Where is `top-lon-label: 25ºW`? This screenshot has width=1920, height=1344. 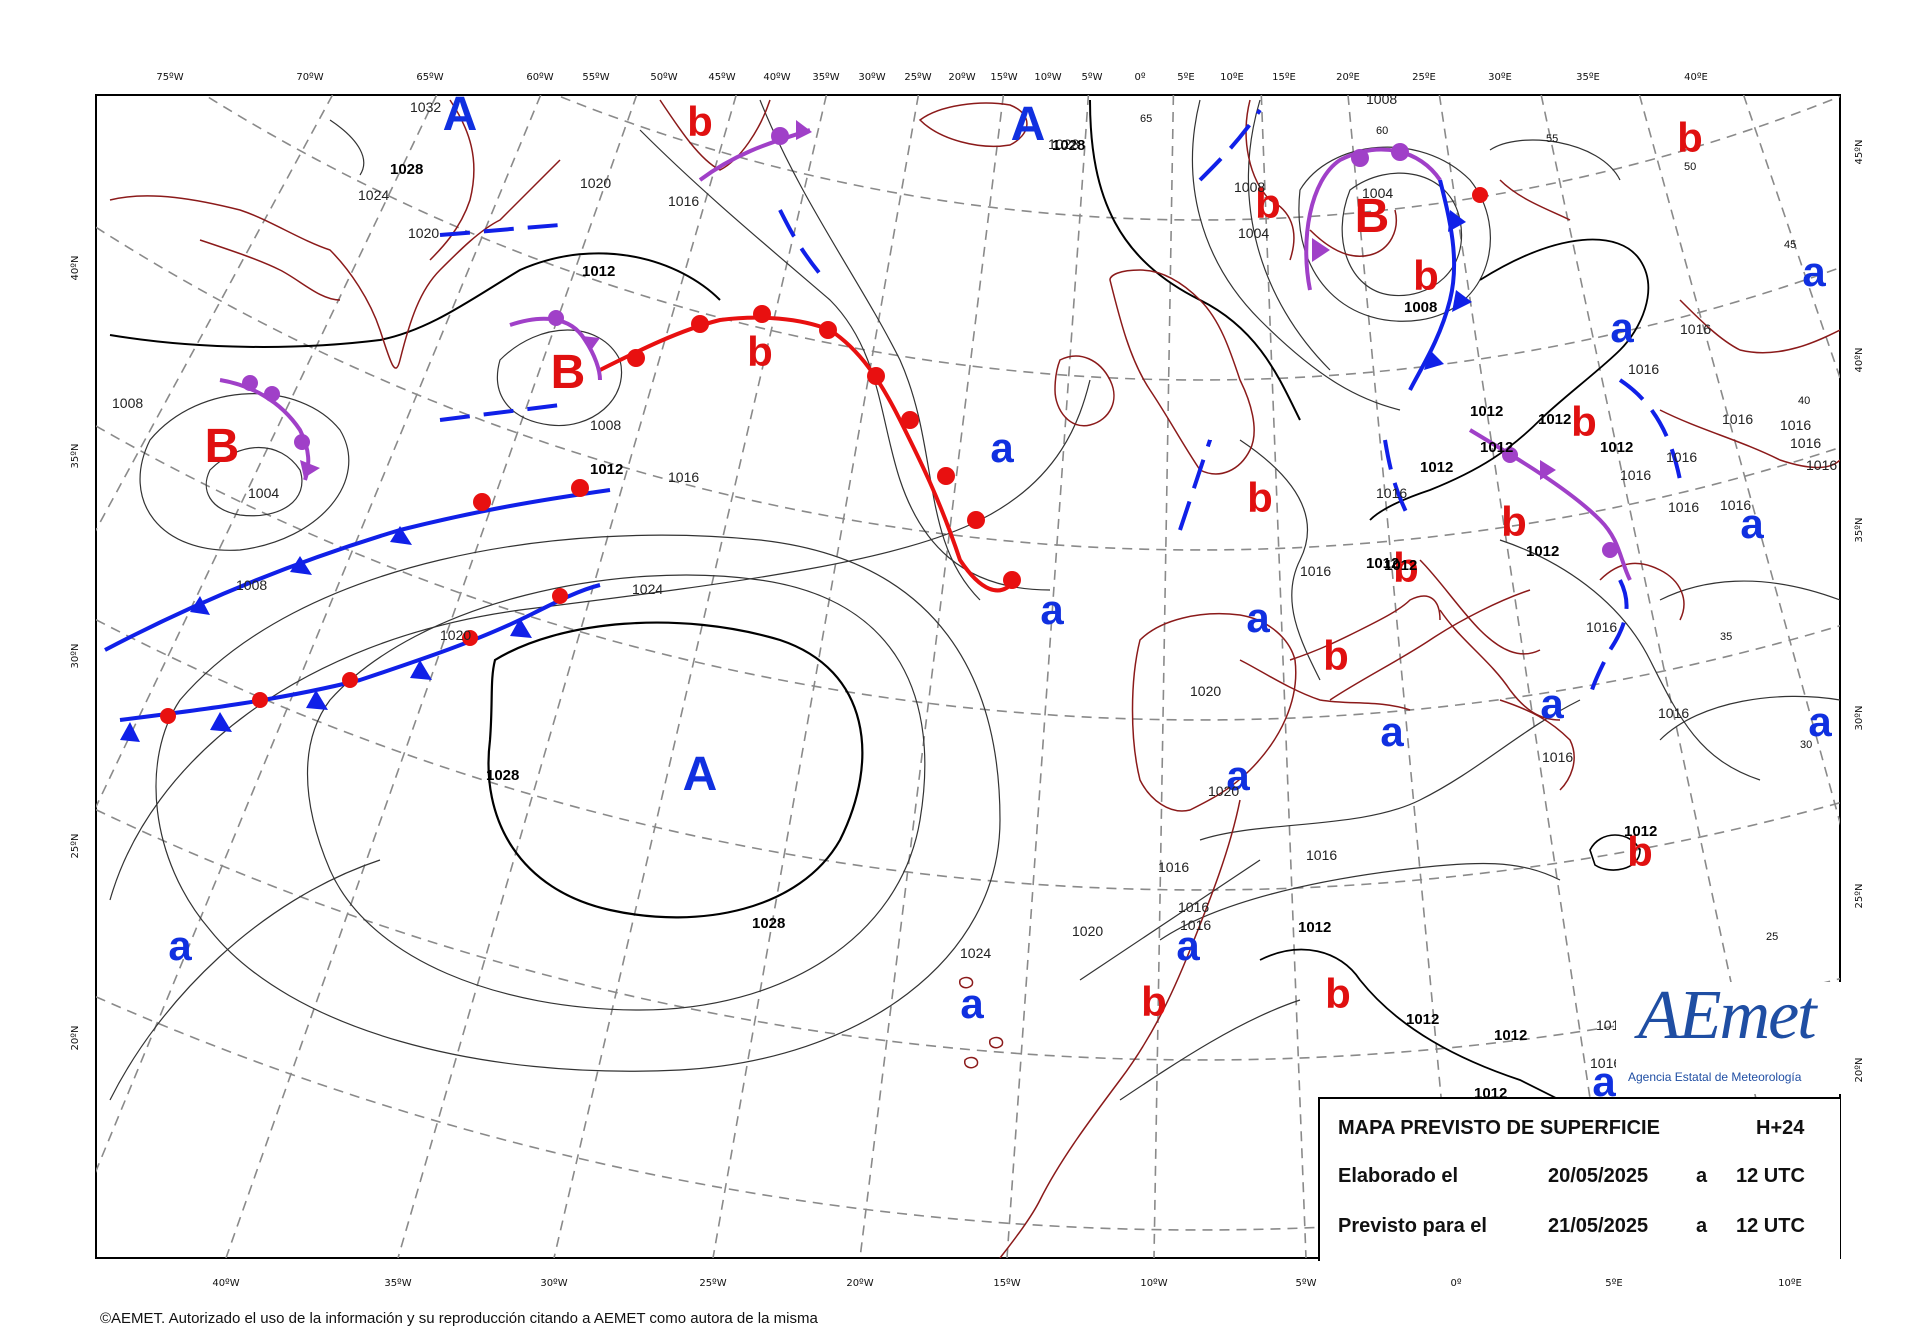
top-lon-label: 25ºW is located at coordinates (917, 77).